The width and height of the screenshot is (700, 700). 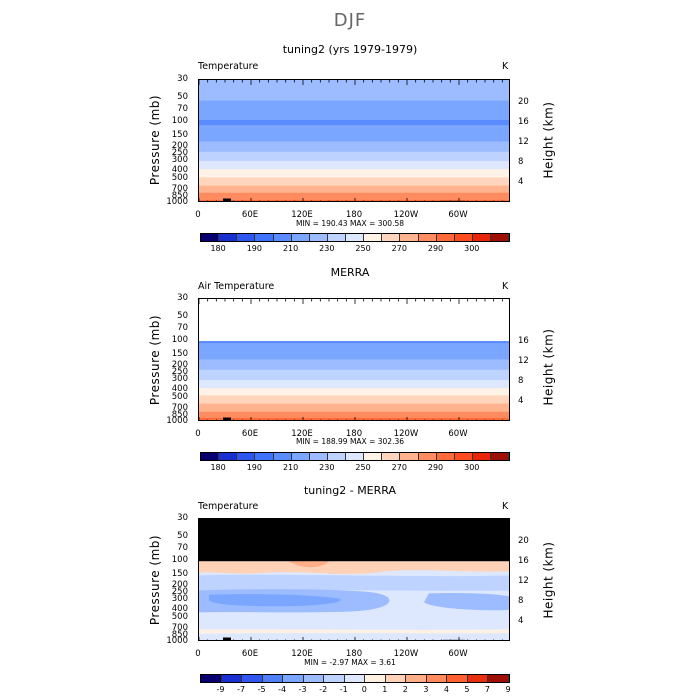 I want to click on variable-label: Air Temperature, so click(x=236, y=286).